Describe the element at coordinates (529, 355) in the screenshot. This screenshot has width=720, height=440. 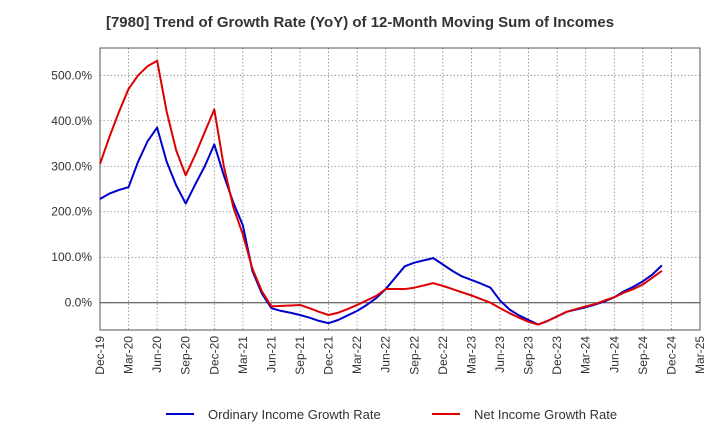
I see `x-tick-label: Sep-23` at that location.